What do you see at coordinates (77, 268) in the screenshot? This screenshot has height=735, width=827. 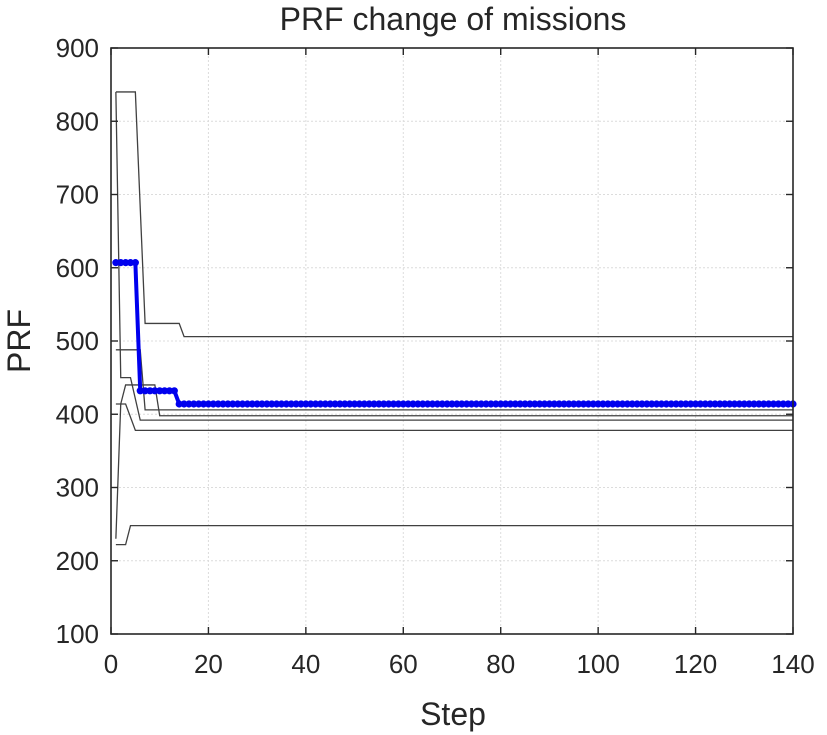 I see `y-tick-label: 600` at bounding box center [77, 268].